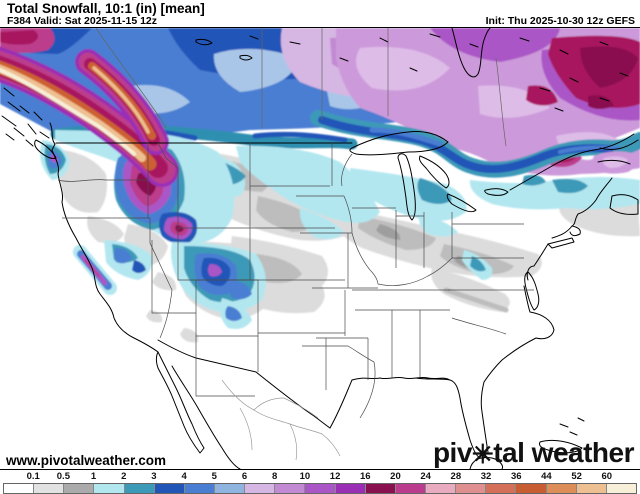  Describe the element at coordinates (576, 476) in the screenshot. I see `colorbar-tick-label: 52` at that location.